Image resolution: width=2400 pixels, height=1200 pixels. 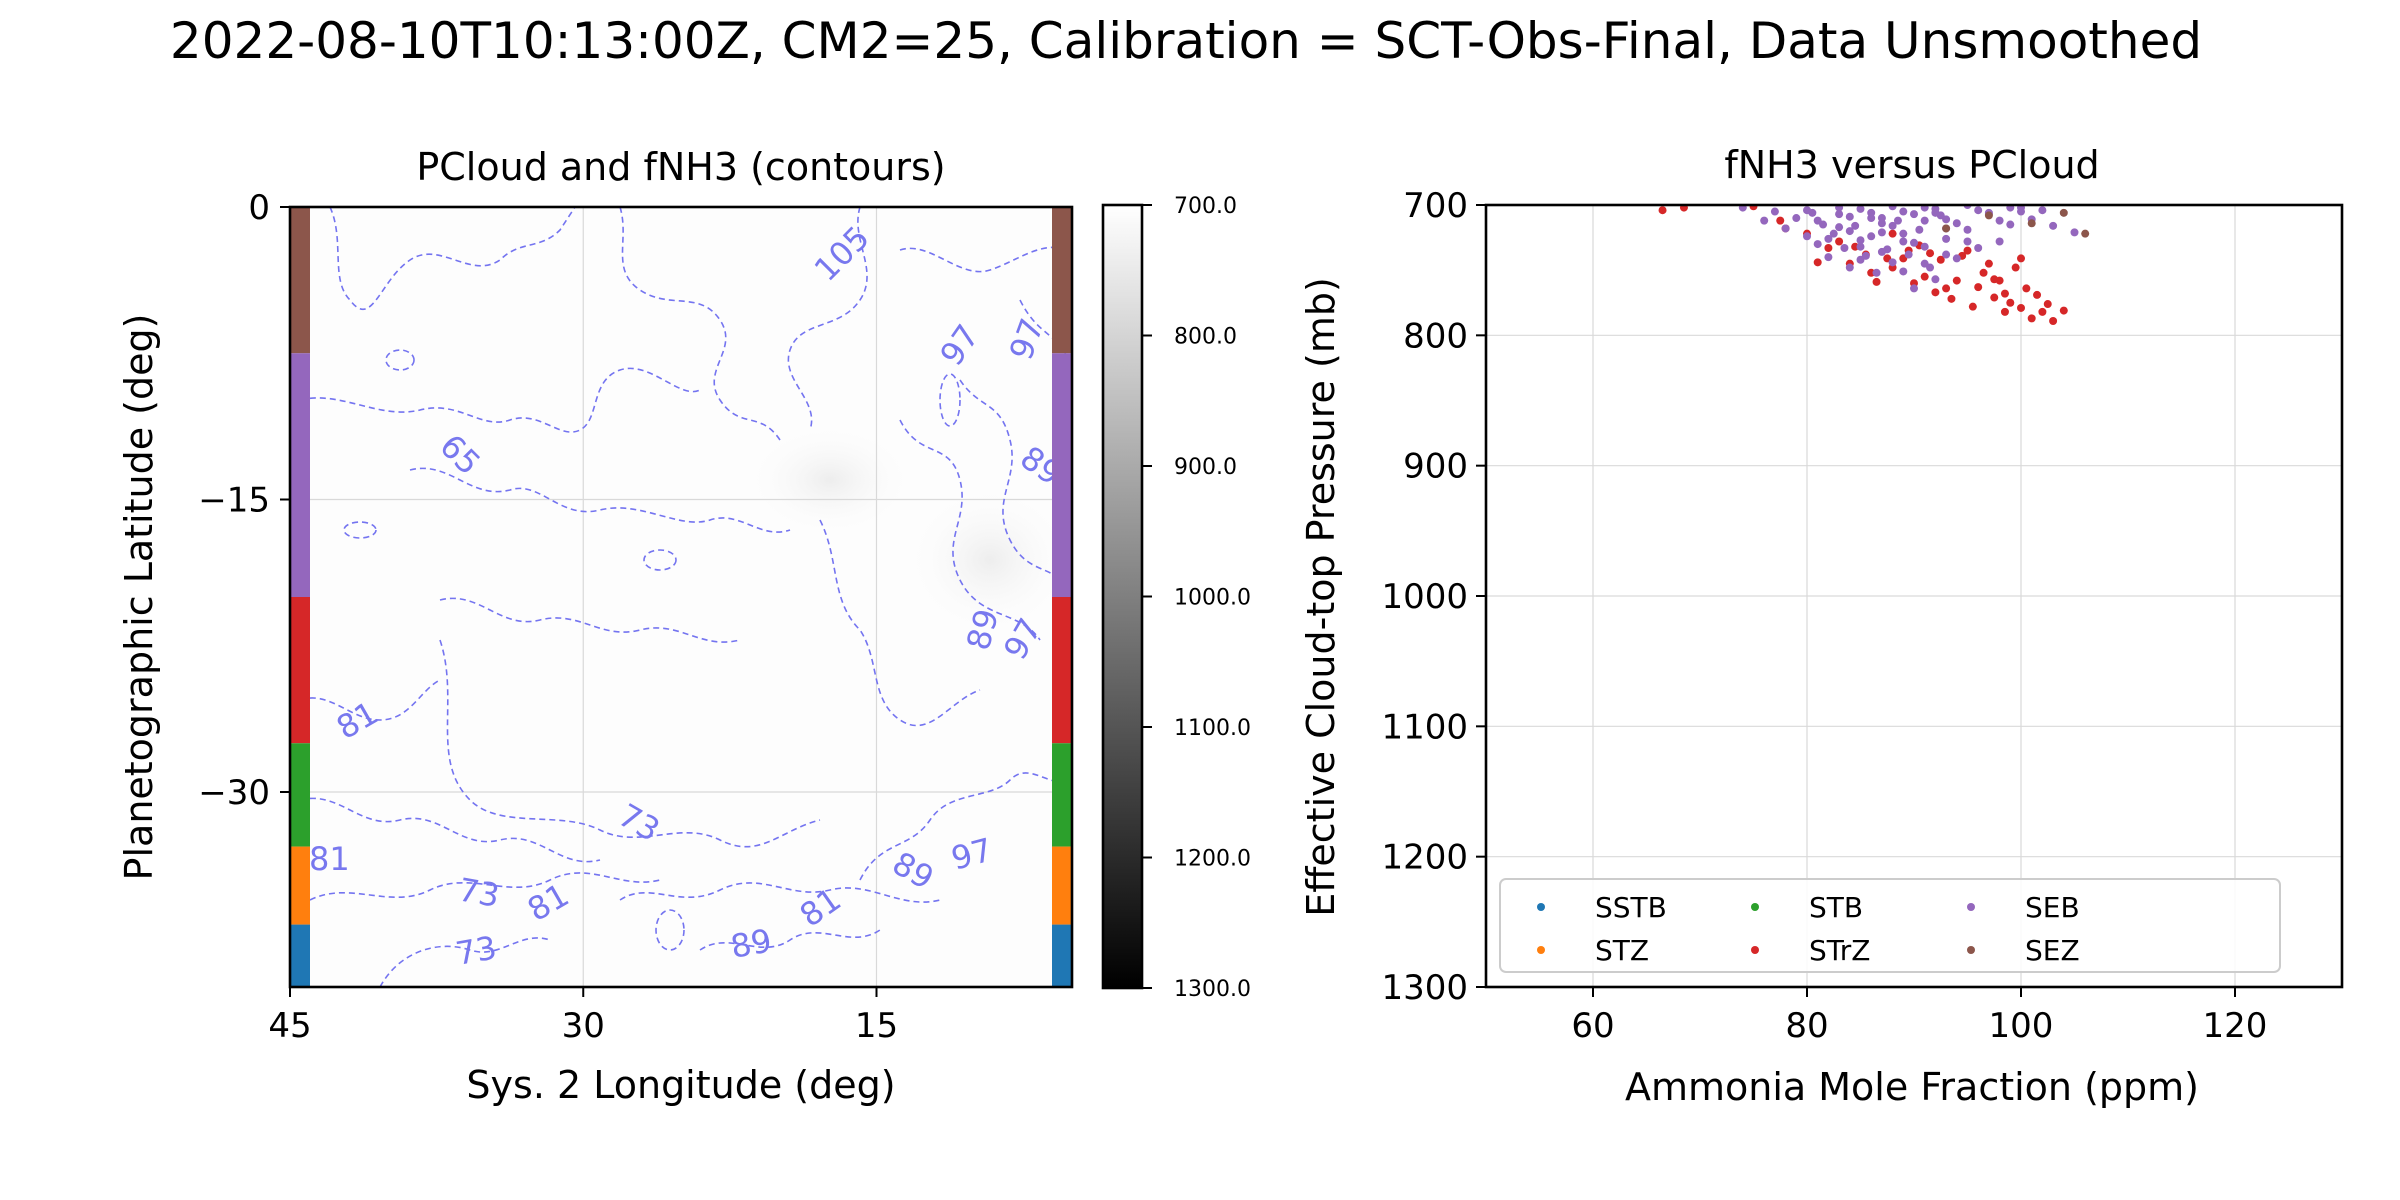 I want to click on scatter-xtick-label: 120, so click(x=2235, y=1026).